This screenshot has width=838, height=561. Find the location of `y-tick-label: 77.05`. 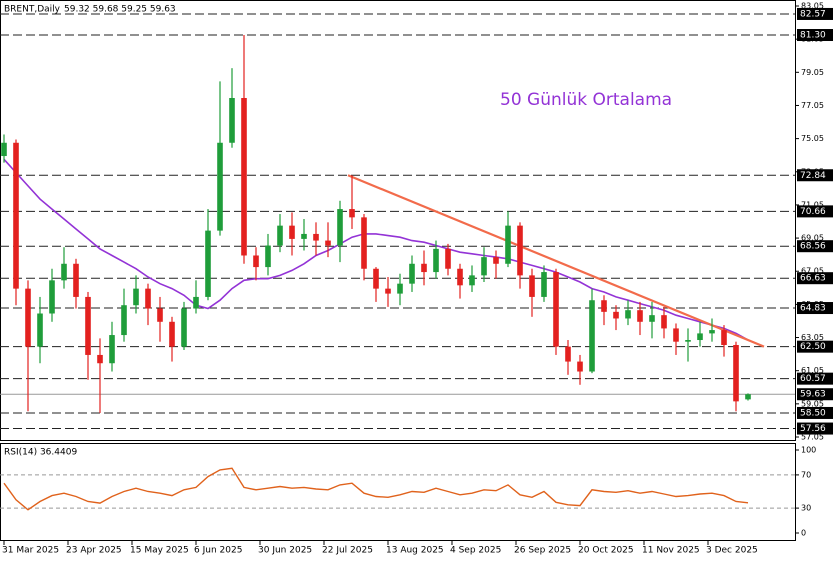

y-tick-label: 77.05 is located at coordinates (812, 105).